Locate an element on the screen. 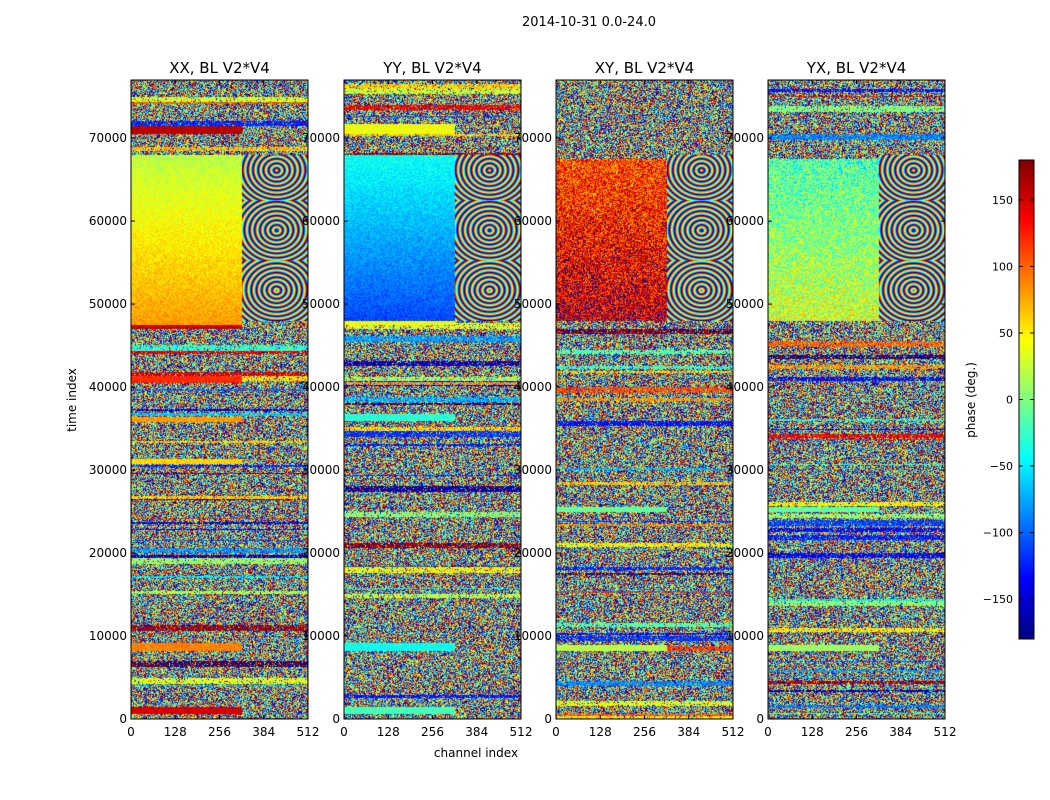 Image resolution: width=1050 pixels, height=800 pixels. colorbar-tick-label: 50 is located at coordinates (1006, 333).